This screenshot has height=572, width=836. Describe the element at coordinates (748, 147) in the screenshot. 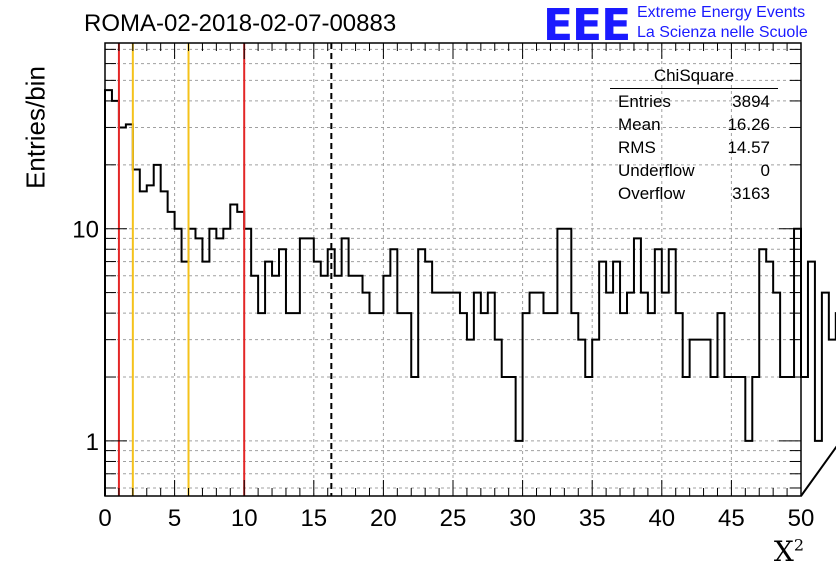

I see `stats-value: 14.57` at that location.